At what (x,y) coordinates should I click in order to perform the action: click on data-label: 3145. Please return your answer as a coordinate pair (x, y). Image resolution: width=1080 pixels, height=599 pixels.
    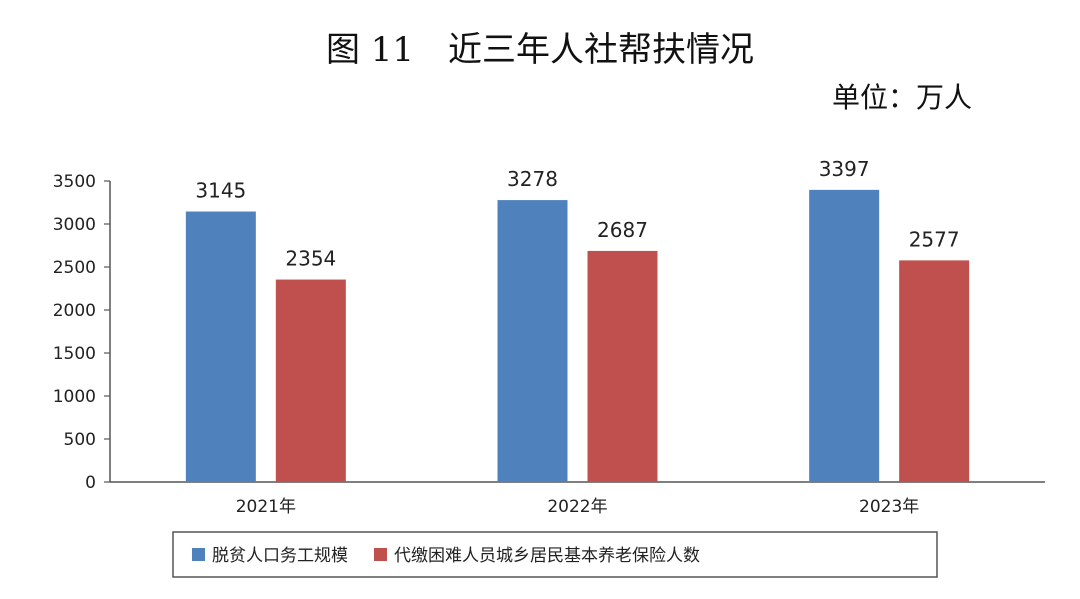
    Looking at the image, I should click on (220, 191).